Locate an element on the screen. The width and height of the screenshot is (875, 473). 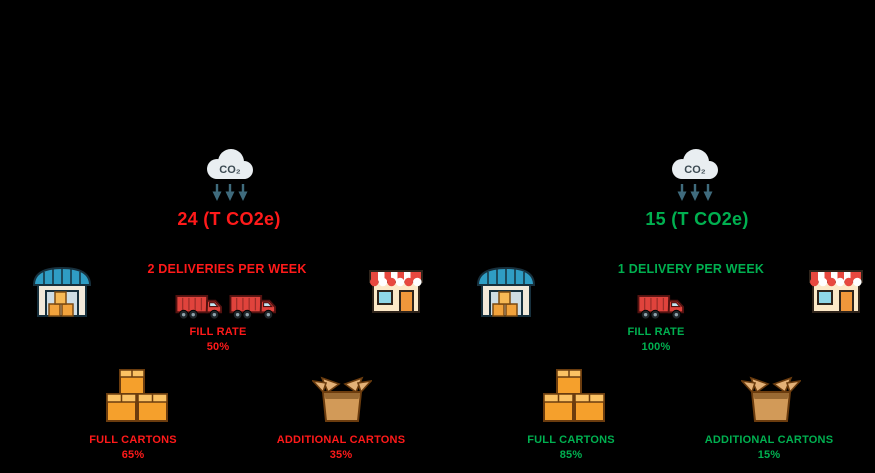
additional-cartons-value: 15% is located at coordinates (769, 455).